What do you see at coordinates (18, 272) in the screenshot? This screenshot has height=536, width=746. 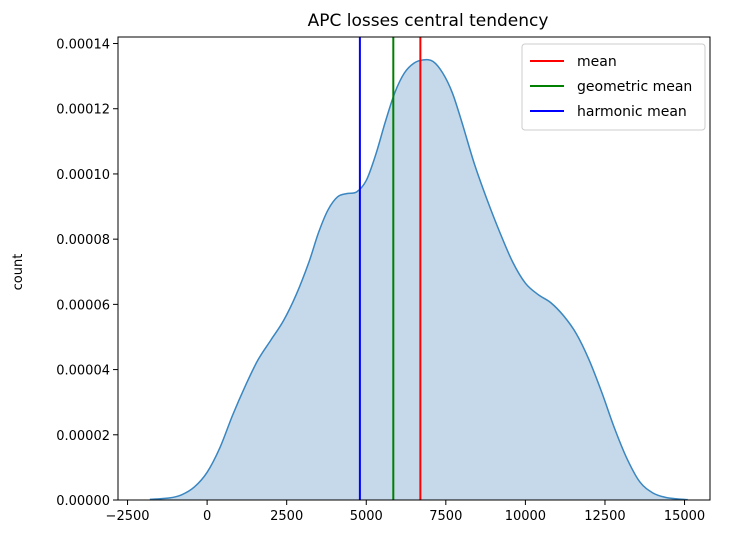 I see `y-axis-label: count` at bounding box center [18, 272].